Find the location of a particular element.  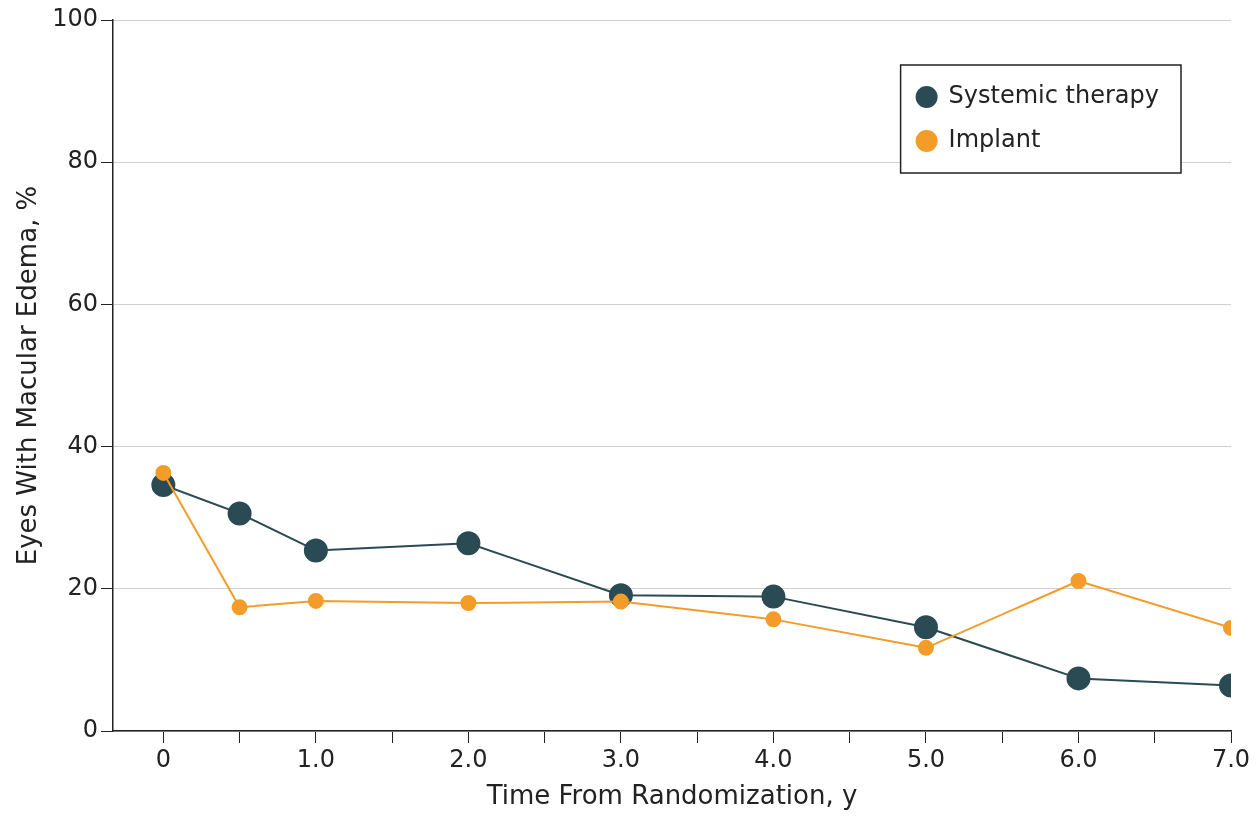

y-tick-label: 20 is located at coordinates (83, 587).